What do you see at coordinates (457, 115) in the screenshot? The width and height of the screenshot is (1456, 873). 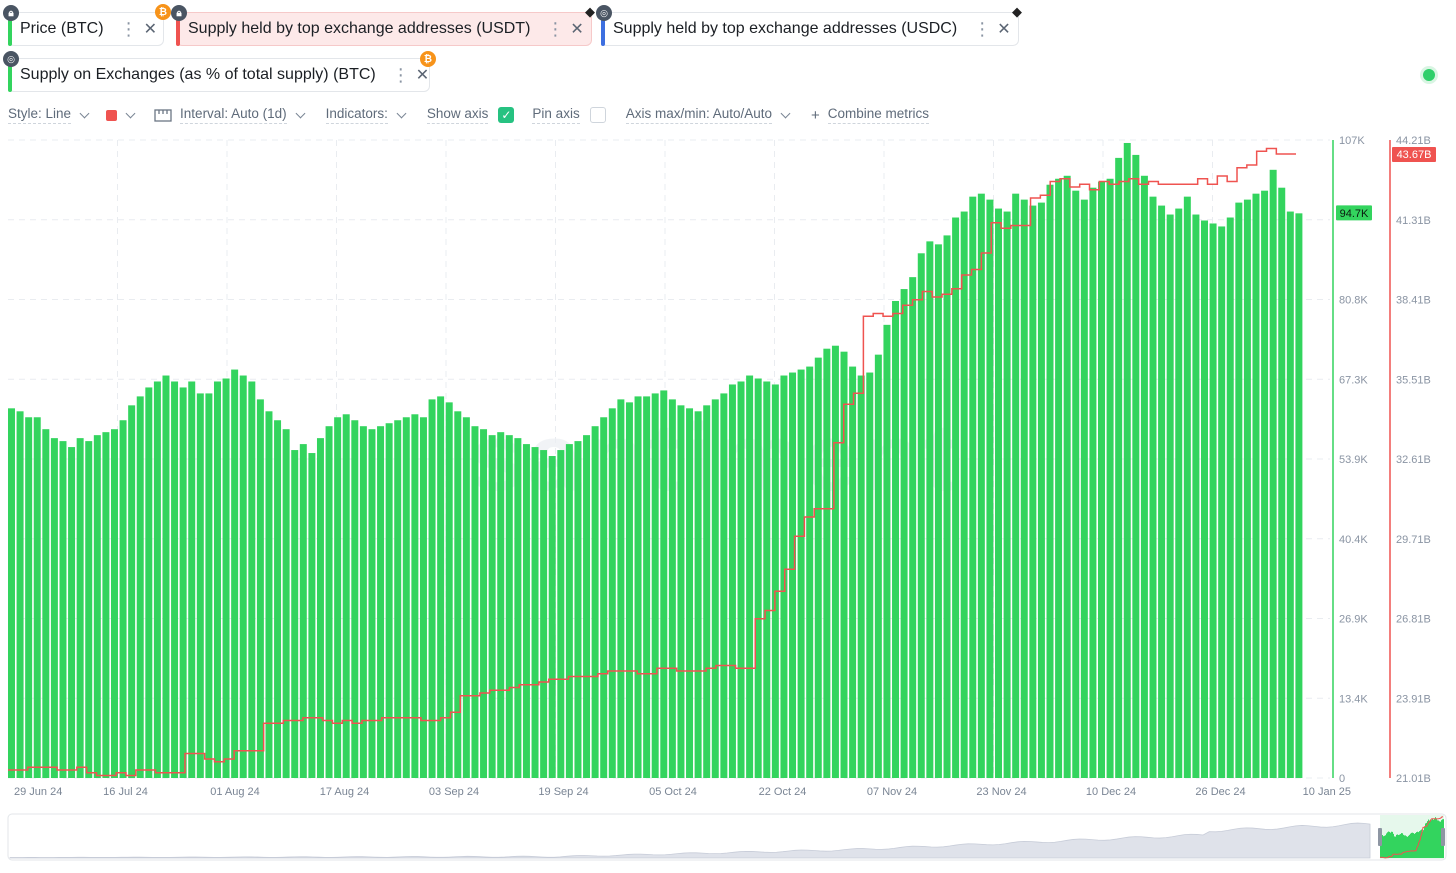 I see `show-axis-label: Show axis` at bounding box center [457, 115].